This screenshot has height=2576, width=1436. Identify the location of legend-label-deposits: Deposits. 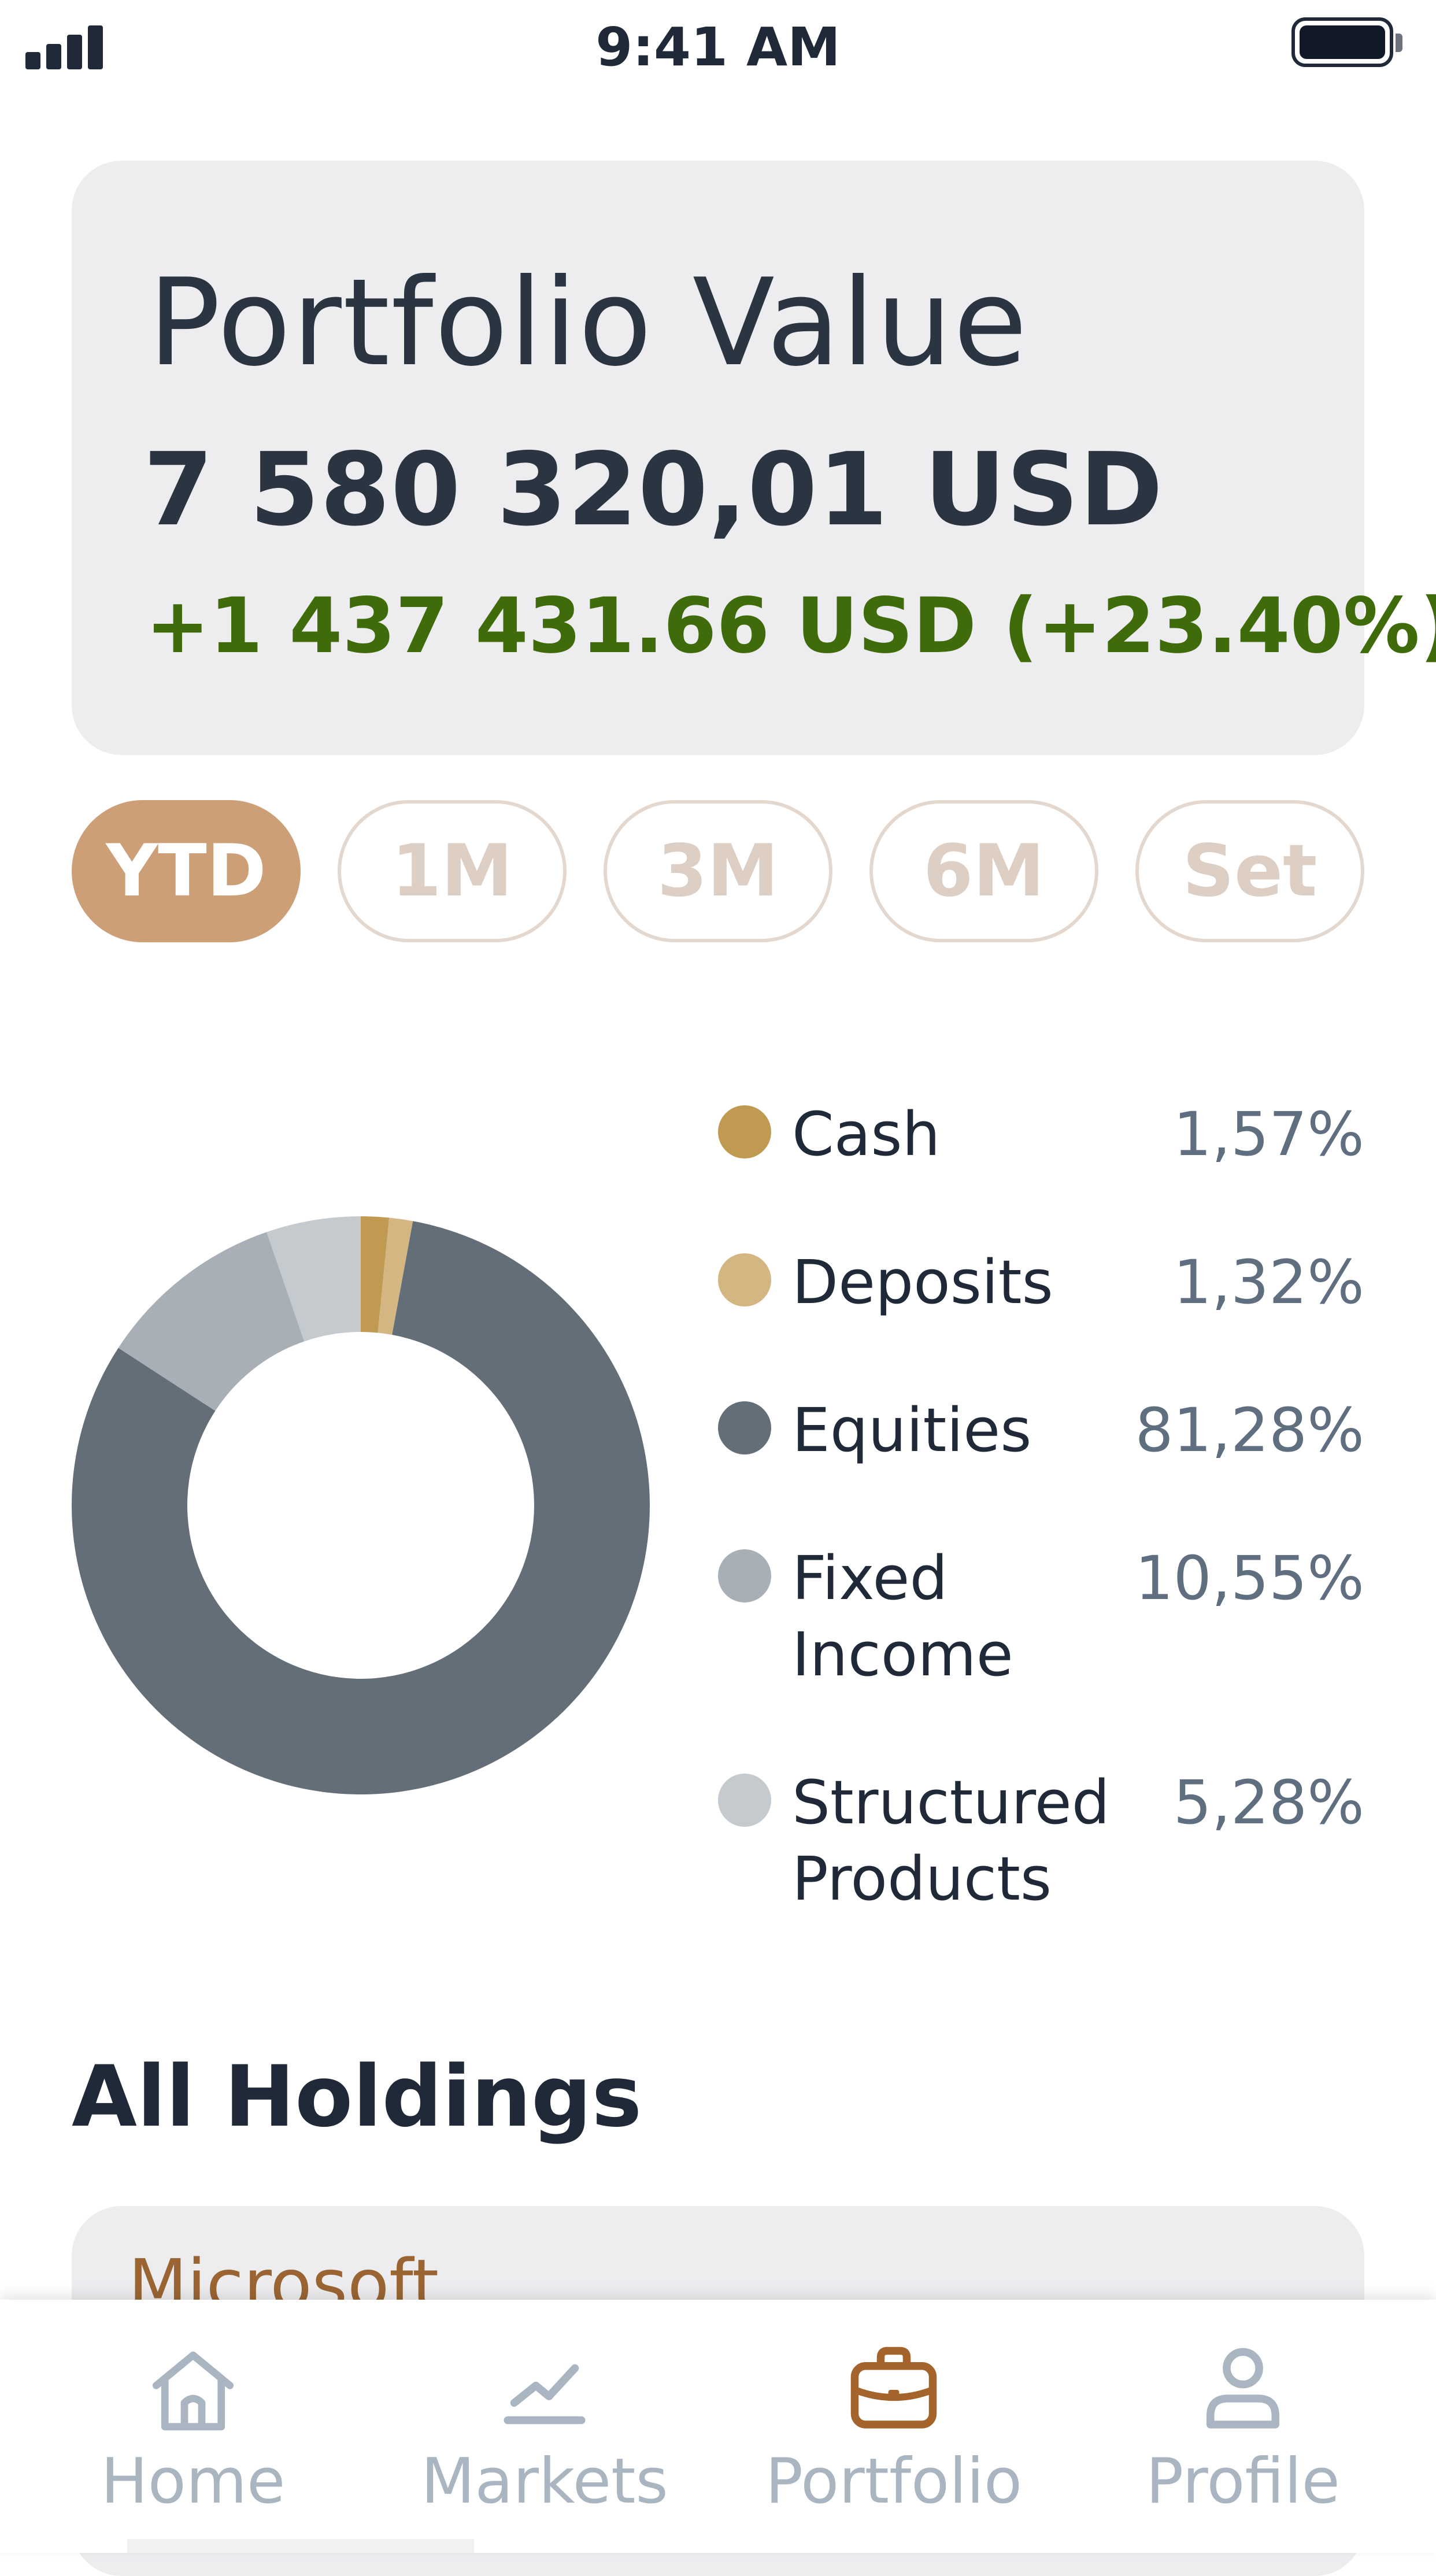
(923, 1282).